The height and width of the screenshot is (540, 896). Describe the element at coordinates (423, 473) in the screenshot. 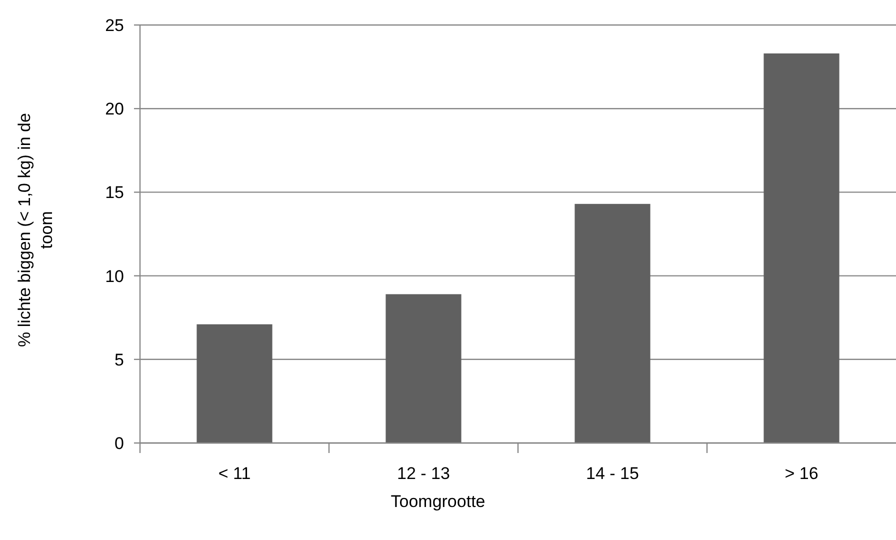

I see `x-tick-label: 12 - 13` at that location.